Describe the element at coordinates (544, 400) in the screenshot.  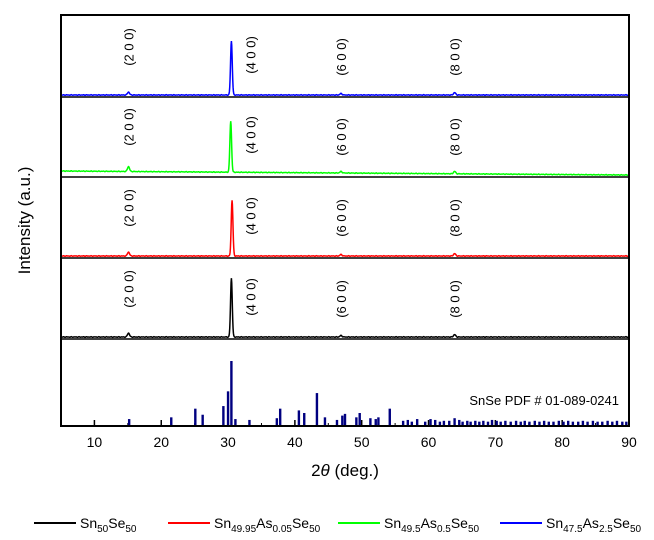
I see `reference-label: SnSe PDF # 01-089-0241` at that location.